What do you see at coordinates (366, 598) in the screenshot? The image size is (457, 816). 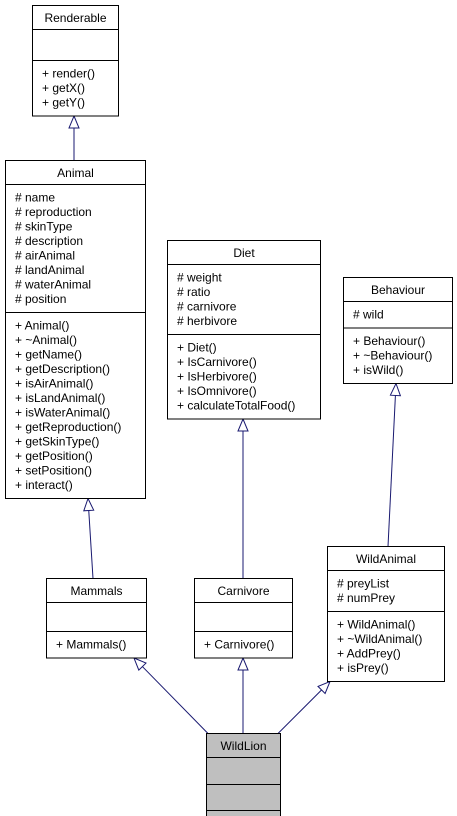 I see `attribute-item: # numPrey` at bounding box center [366, 598].